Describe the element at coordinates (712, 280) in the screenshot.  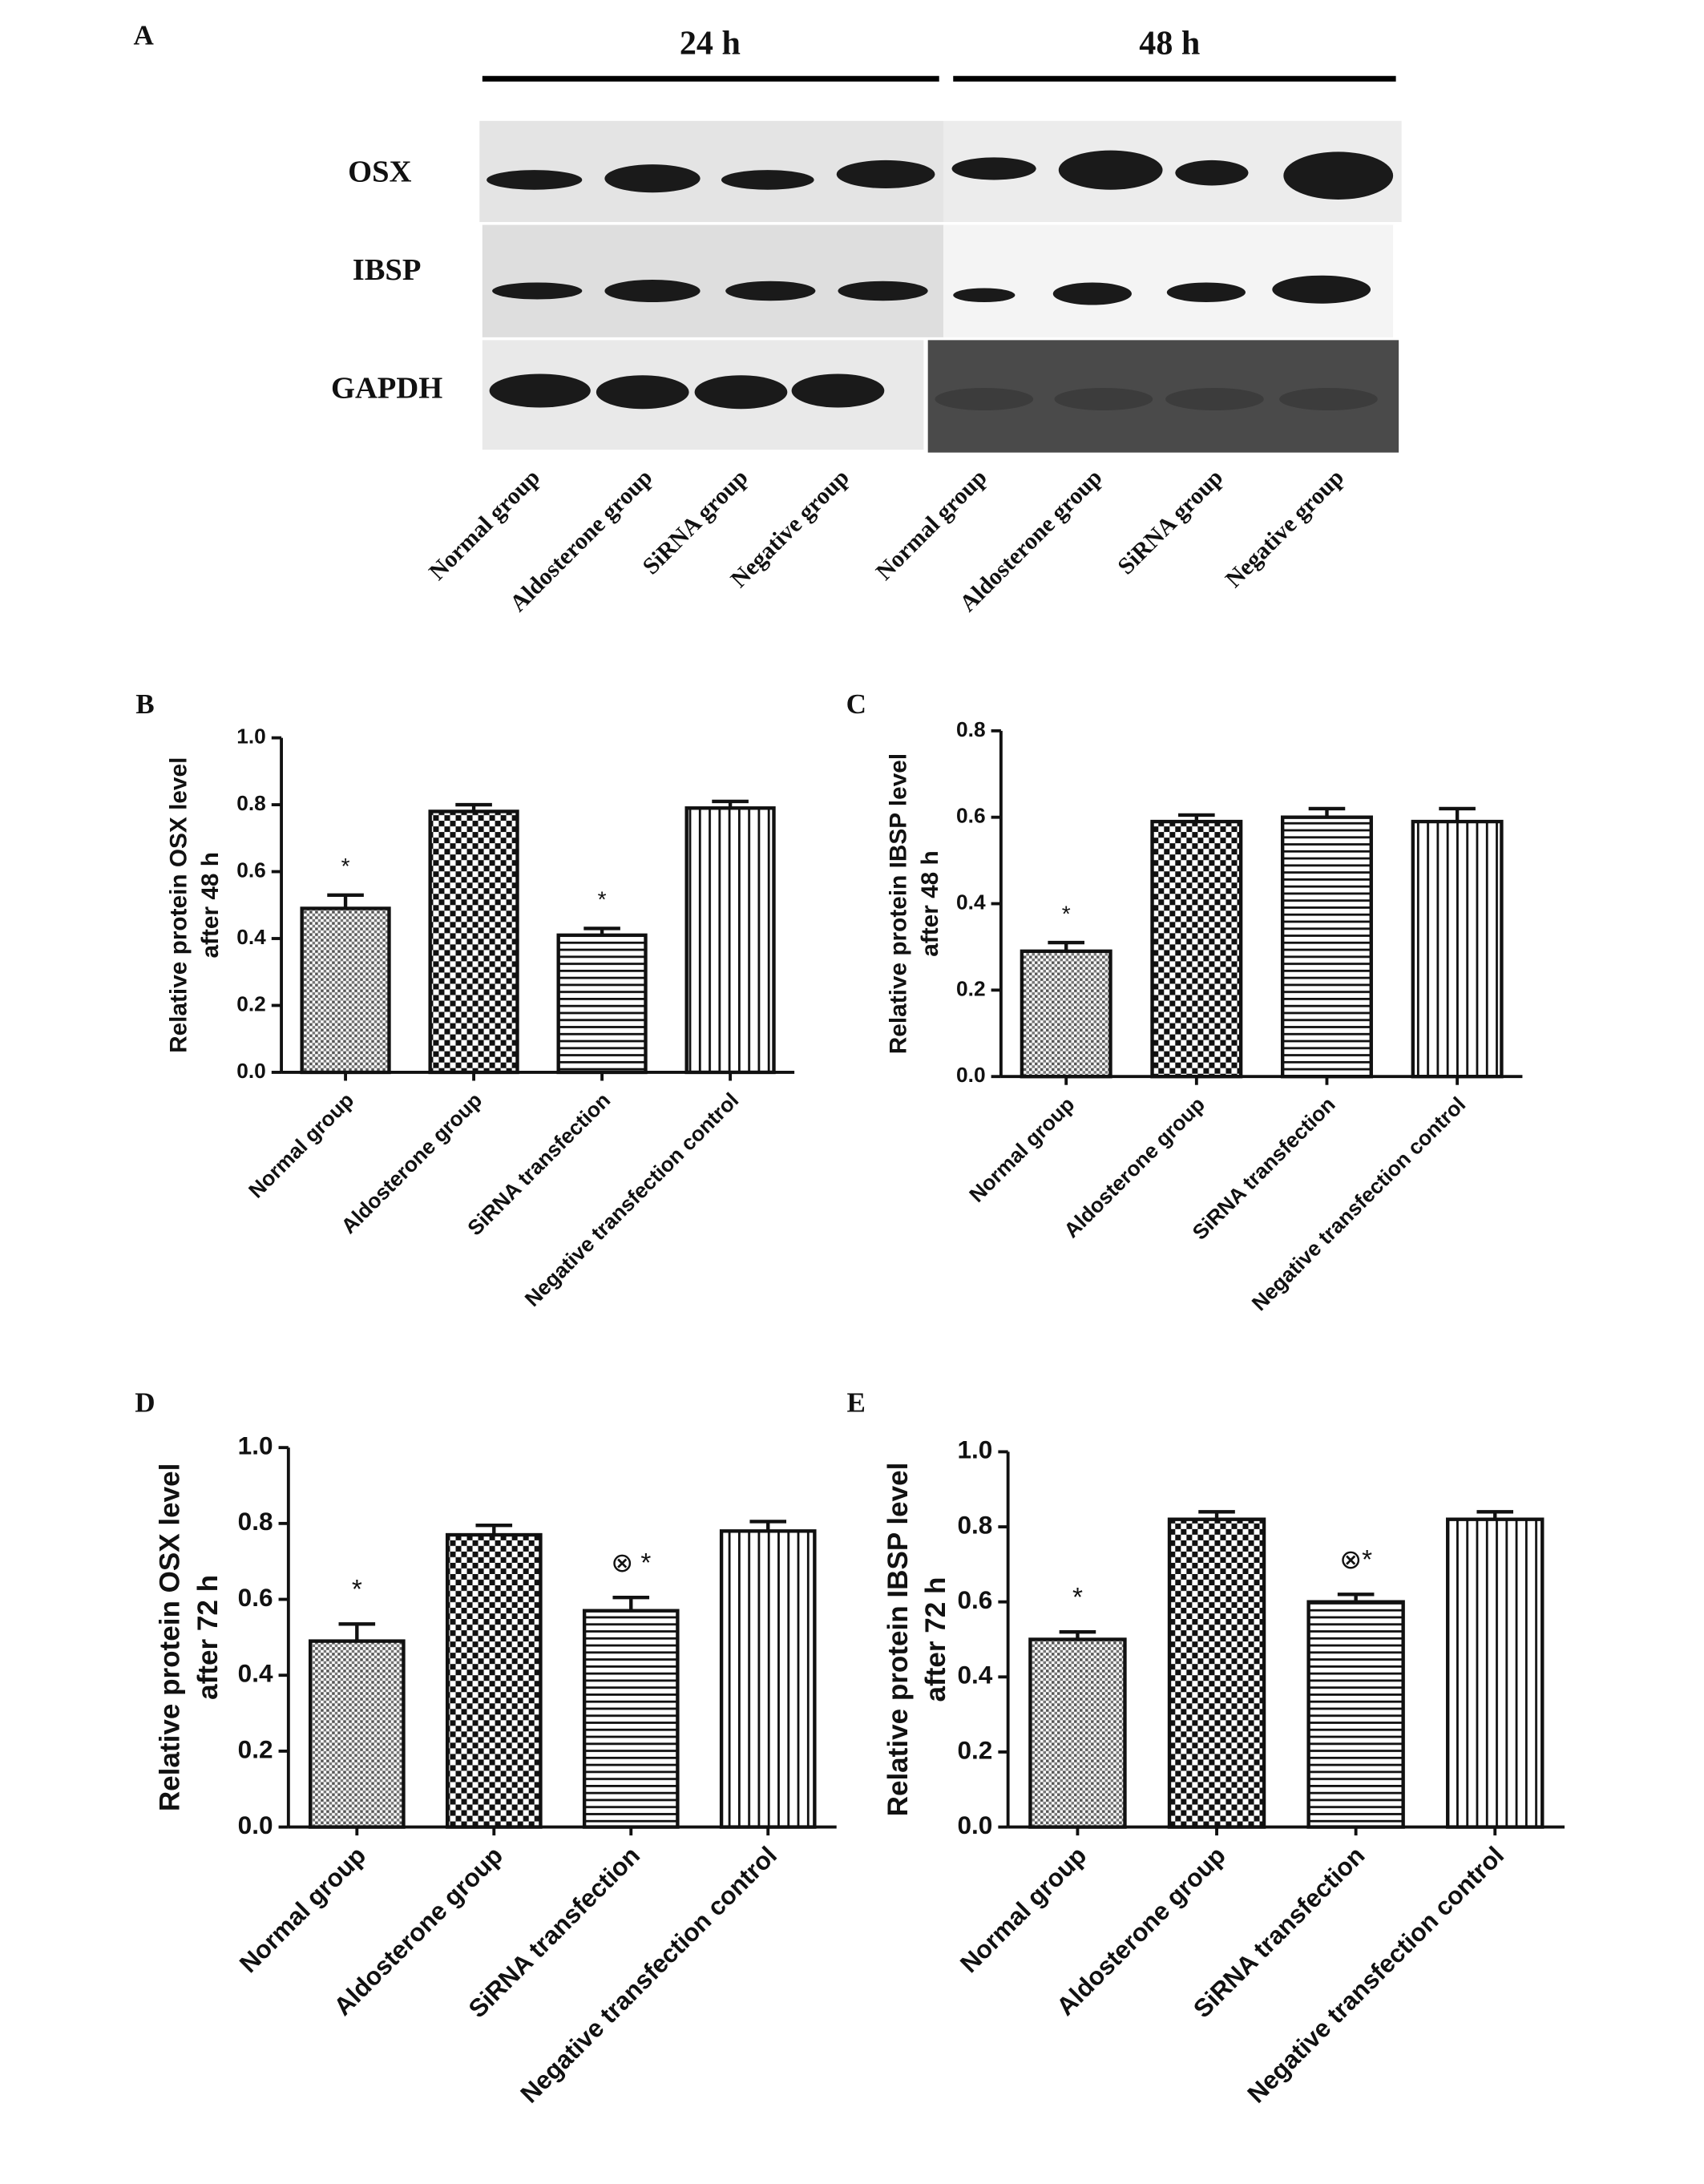
I see `blot-panel` at that location.